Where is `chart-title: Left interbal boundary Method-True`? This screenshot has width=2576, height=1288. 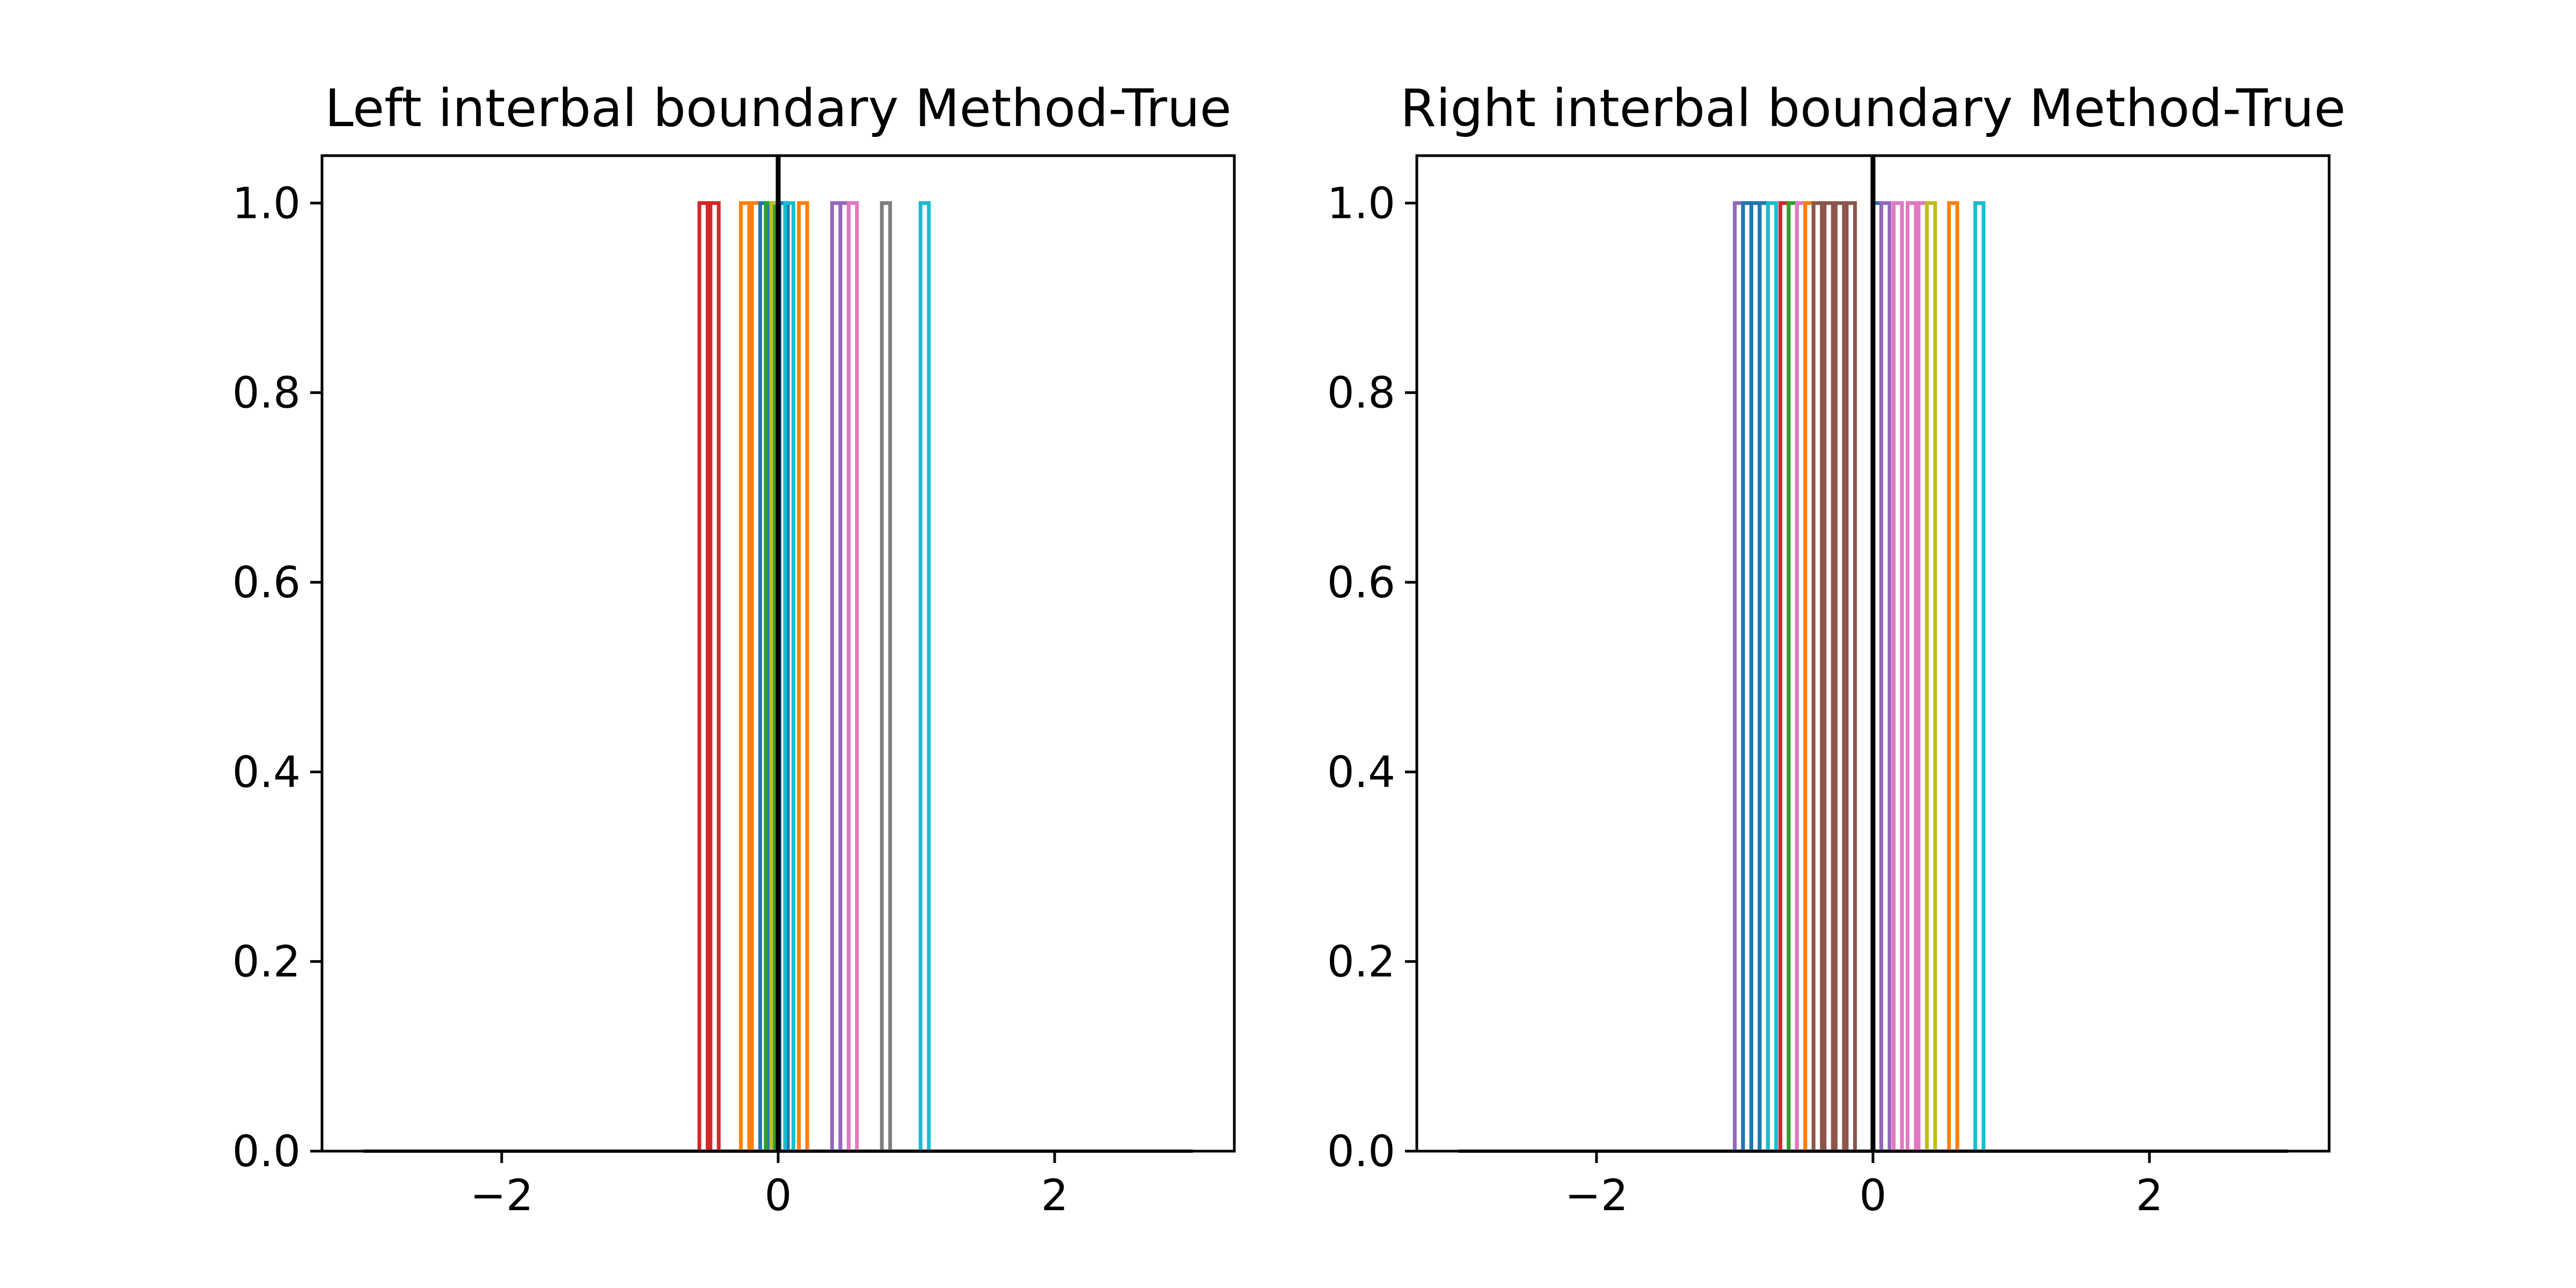 chart-title: Left interbal boundary Method-True is located at coordinates (778, 108).